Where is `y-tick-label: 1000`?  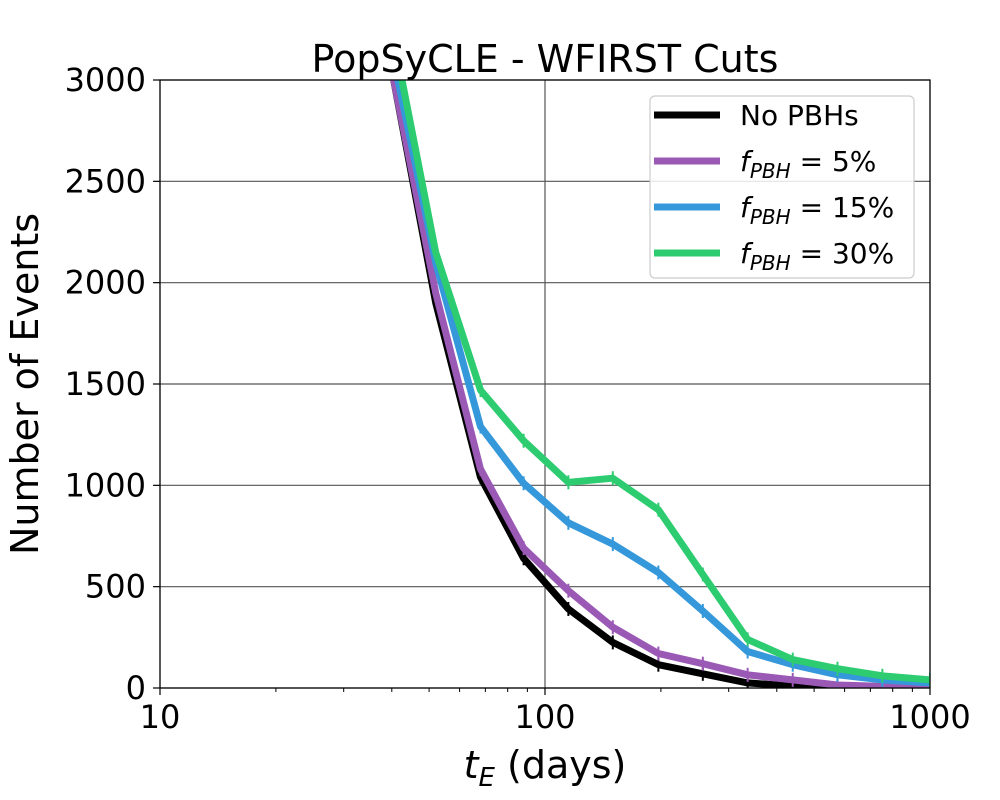 y-tick-label: 1000 is located at coordinates (105, 485).